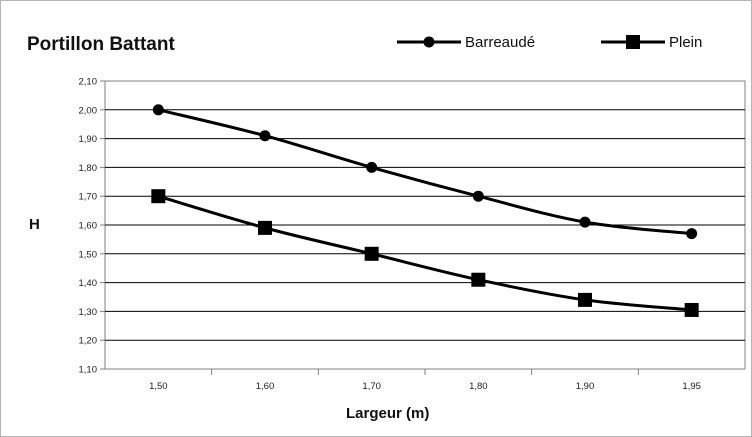  I want to click on y-tick-label: 1,40, so click(88, 283).